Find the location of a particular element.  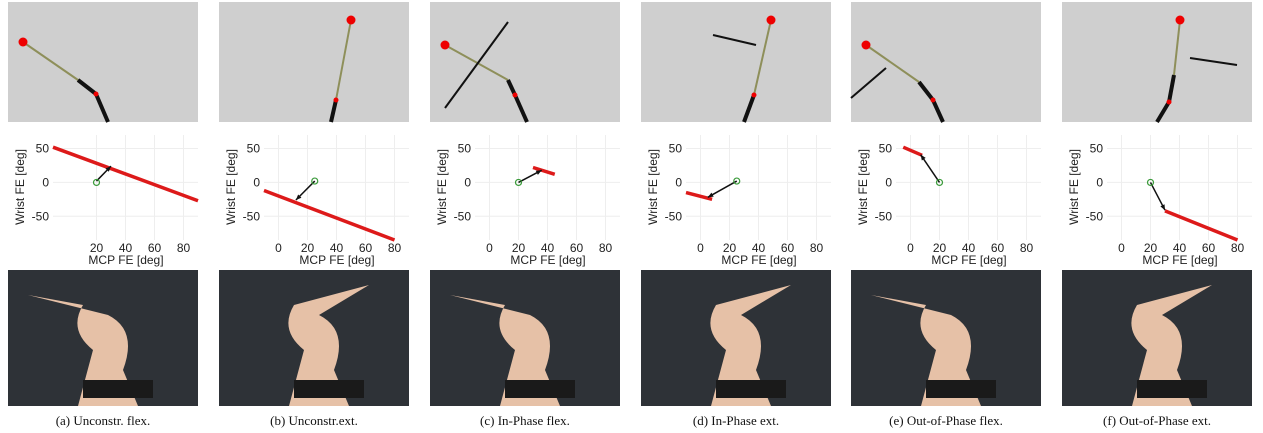

caption: (e) Out-of-Phase flex. is located at coordinates (946, 420).